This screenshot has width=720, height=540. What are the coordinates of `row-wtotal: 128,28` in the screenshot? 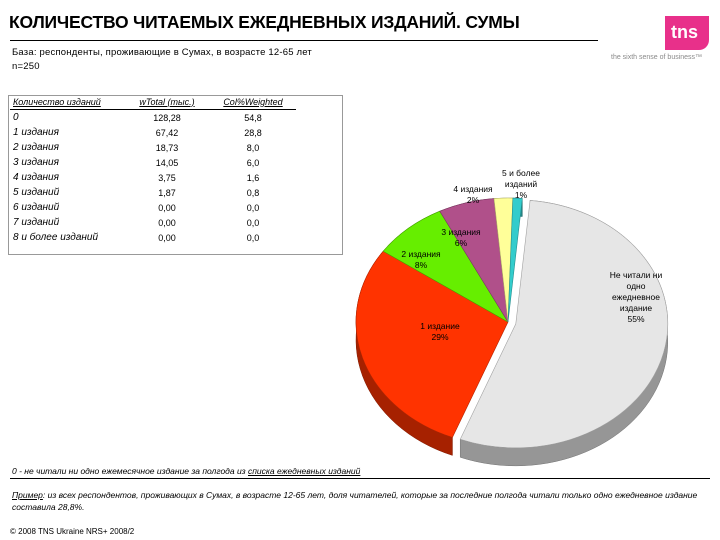 It's located at (167, 117).